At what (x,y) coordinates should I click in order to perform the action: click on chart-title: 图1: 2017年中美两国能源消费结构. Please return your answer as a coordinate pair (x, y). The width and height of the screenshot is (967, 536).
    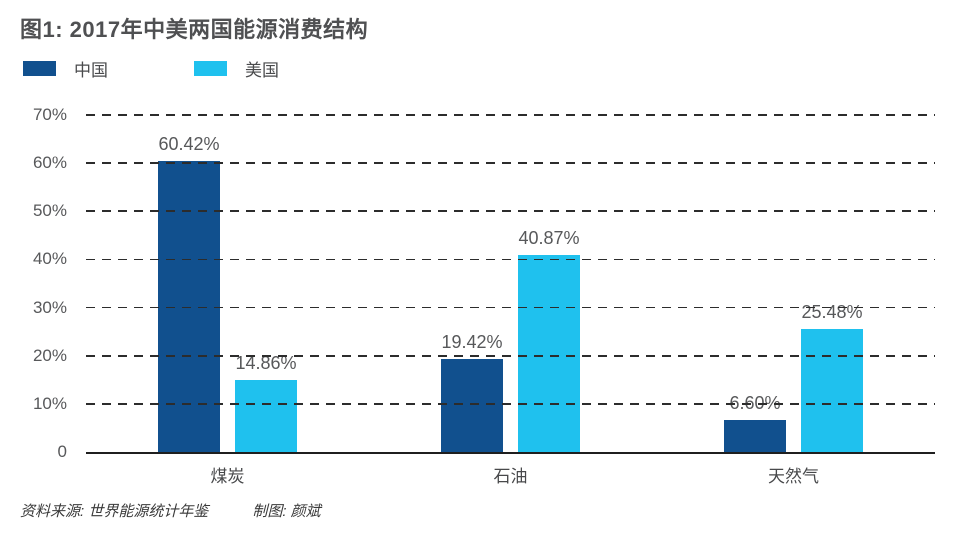
    Looking at the image, I should click on (194, 29).